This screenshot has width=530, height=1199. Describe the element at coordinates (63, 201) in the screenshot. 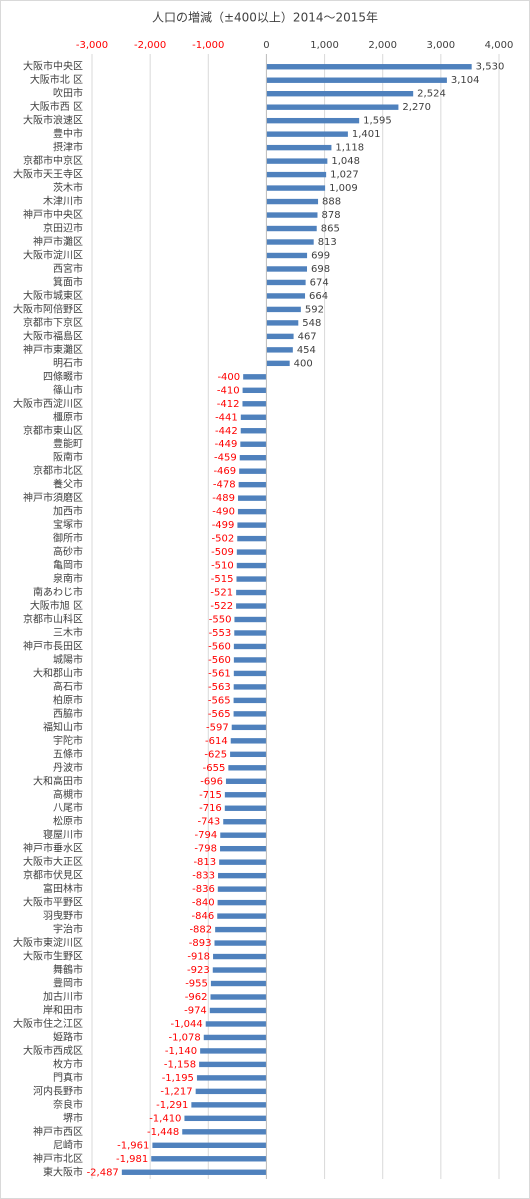

I see `category-label: 木津川市` at that location.